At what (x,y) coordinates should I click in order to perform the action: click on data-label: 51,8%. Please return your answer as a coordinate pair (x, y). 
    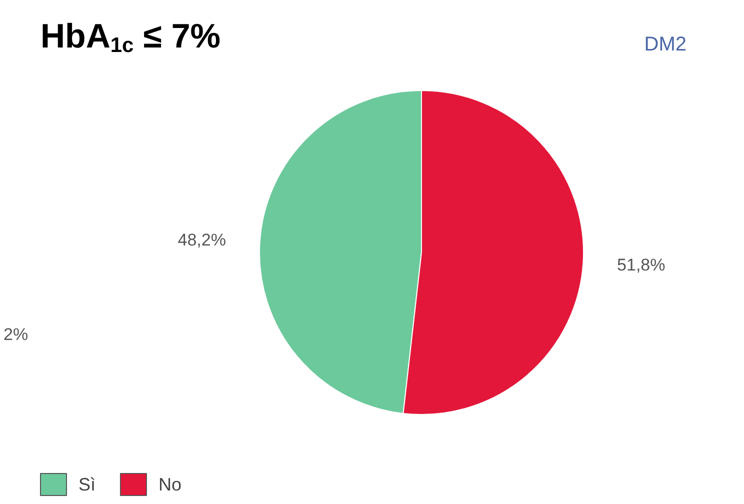
    Looking at the image, I should click on (641, 264).